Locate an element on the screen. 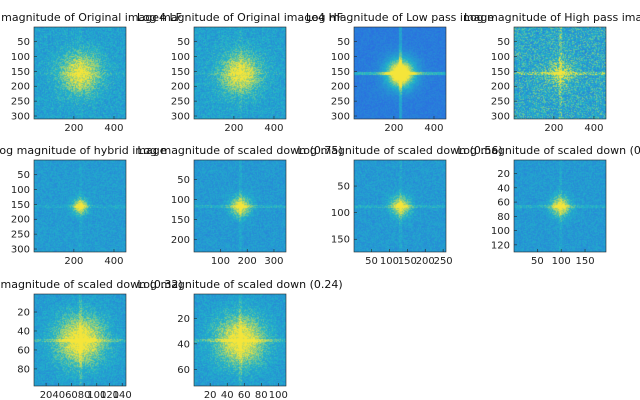  subplot-title: Log magnitude of scaled down (0.75) is located at coordinates (239, 150).